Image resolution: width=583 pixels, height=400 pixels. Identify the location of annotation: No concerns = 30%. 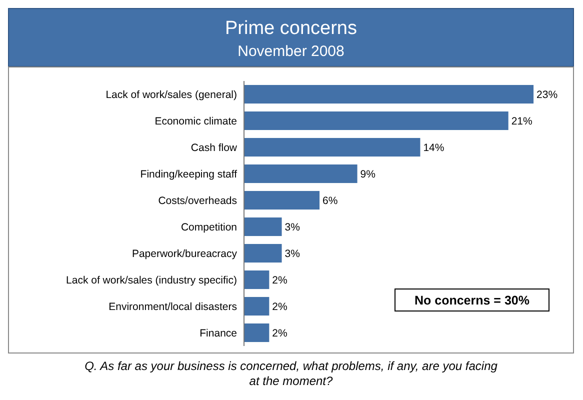
(472, 300).